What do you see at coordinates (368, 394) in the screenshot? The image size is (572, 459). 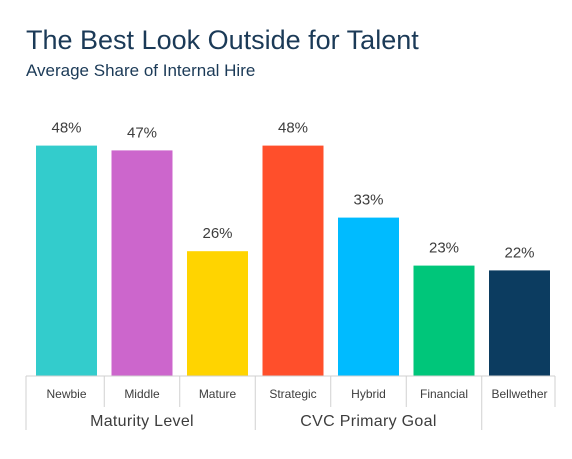 I see `tick-label-hybrid: Hybrid` at bounding box center [368, 394].